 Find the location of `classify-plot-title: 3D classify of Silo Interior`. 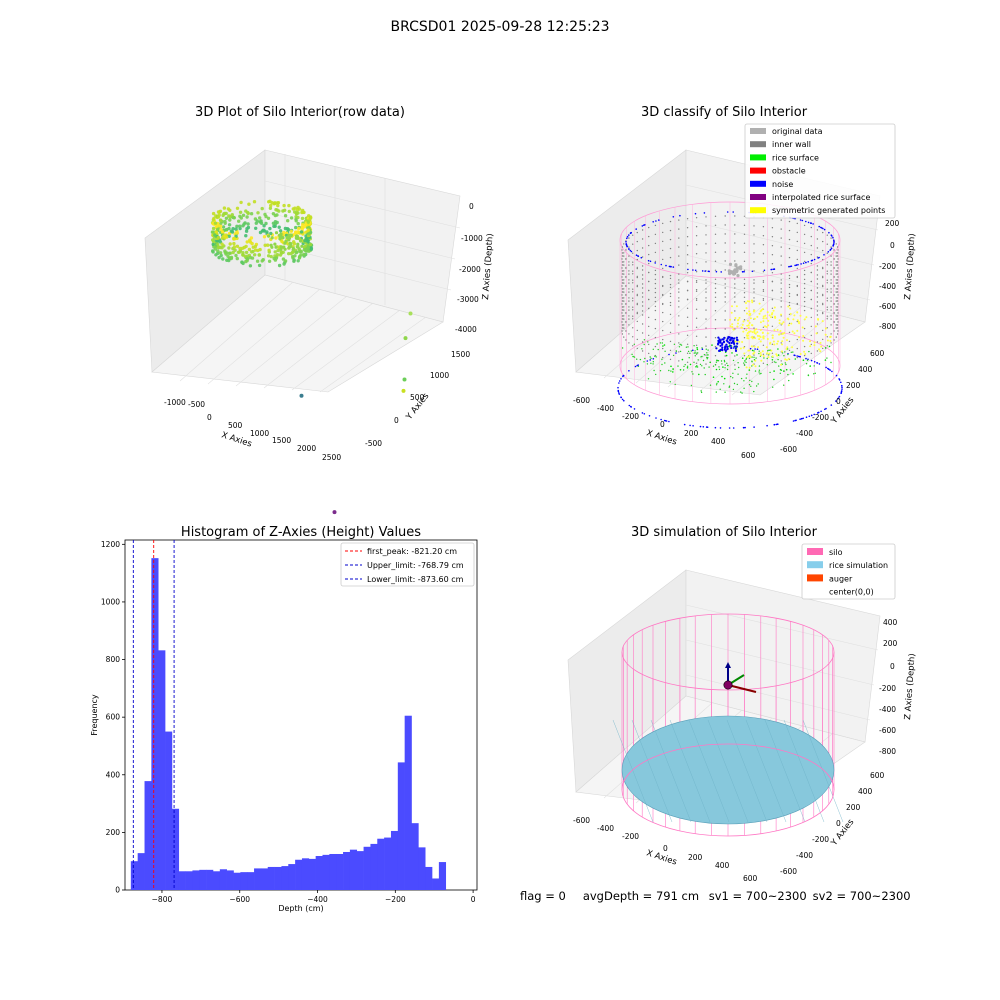

classify-plot-title: 3D classify of Silo Interior is located at coordinates (724, 112).